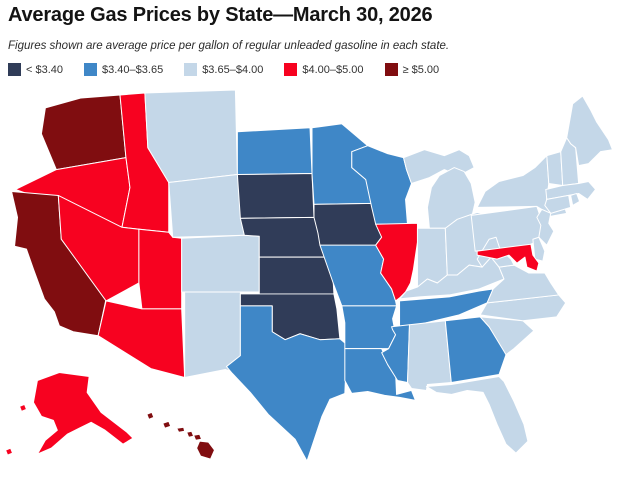 This screenshot has width=625, height=481. Describe the element at coordinates (429, 355) in the screenshot. I see `state-al` at that location.